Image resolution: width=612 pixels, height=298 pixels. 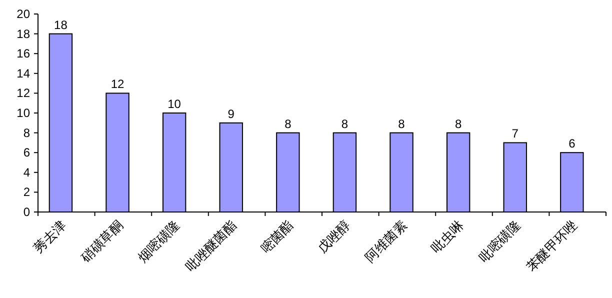 What do you see at coordinates (231, 113) in the screenshot?
I see `data-label: 9` at bounding box center [231, 113].